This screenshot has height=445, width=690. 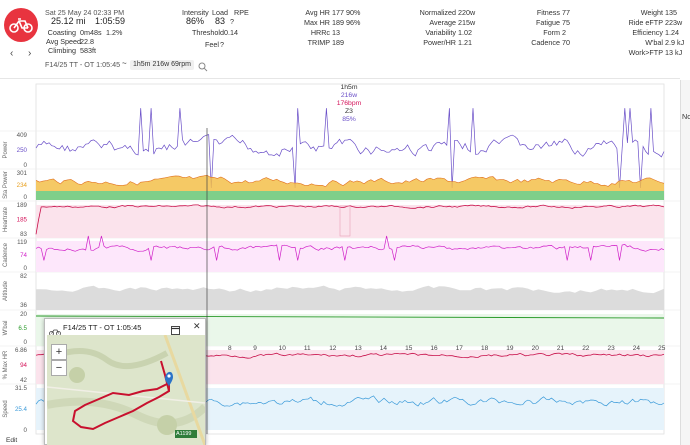 What do you see at coordinates (23, 255) in the screenshot?
I see `track-tick: 74` at bounding box center [23, 255].